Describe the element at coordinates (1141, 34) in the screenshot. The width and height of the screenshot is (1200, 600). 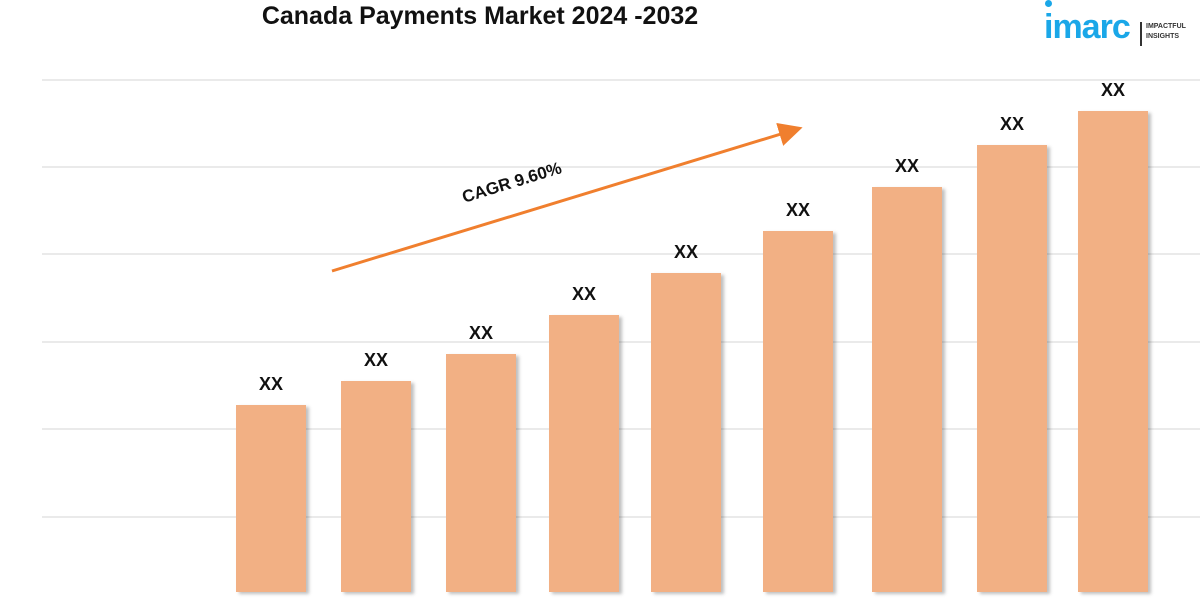
I see `logo-divider` at that location.